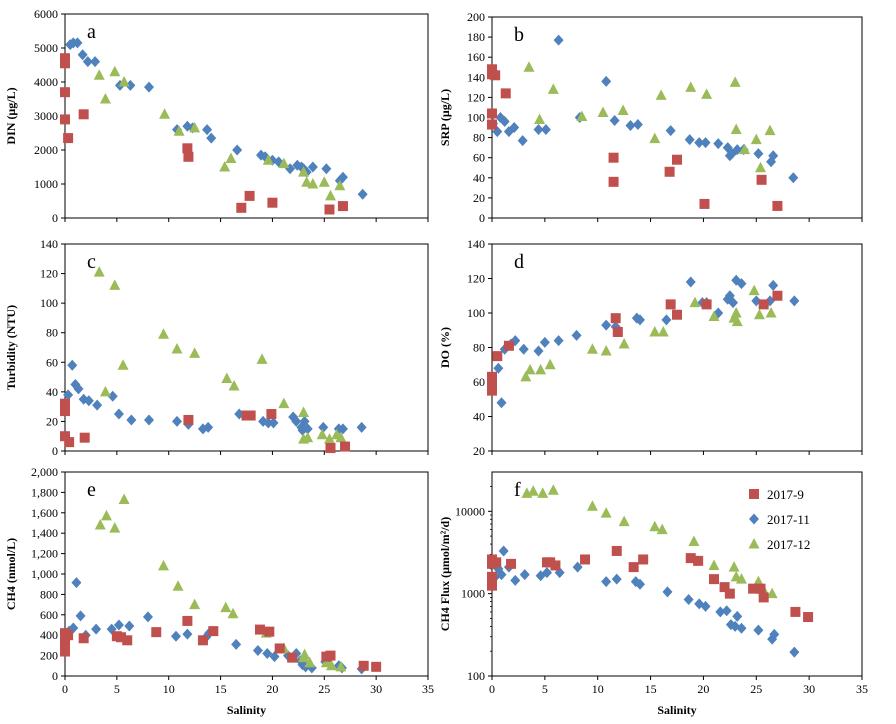 Image resolution: width=896 pixels, height=724 pixels. I want to click on y-tick-label: 2000, so click(46, 150).